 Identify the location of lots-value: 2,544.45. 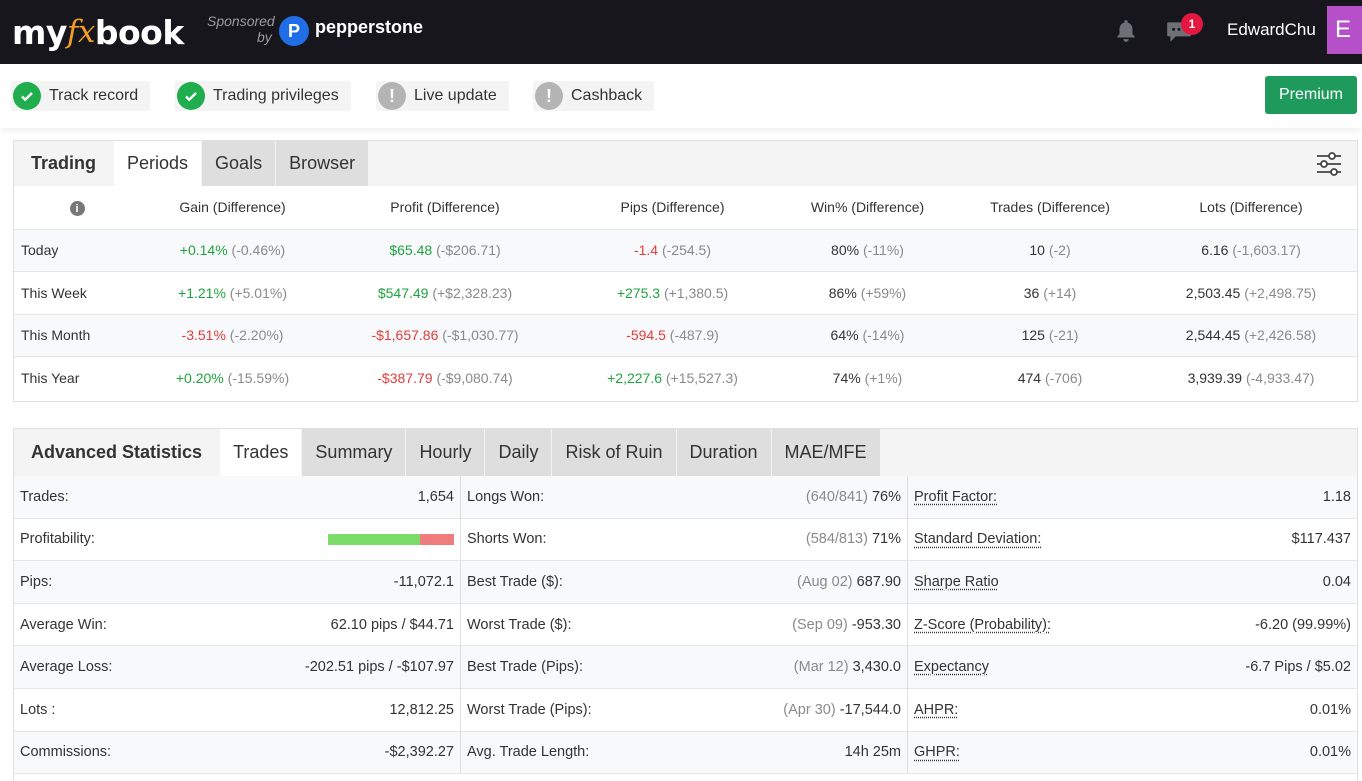
(1213, 335).